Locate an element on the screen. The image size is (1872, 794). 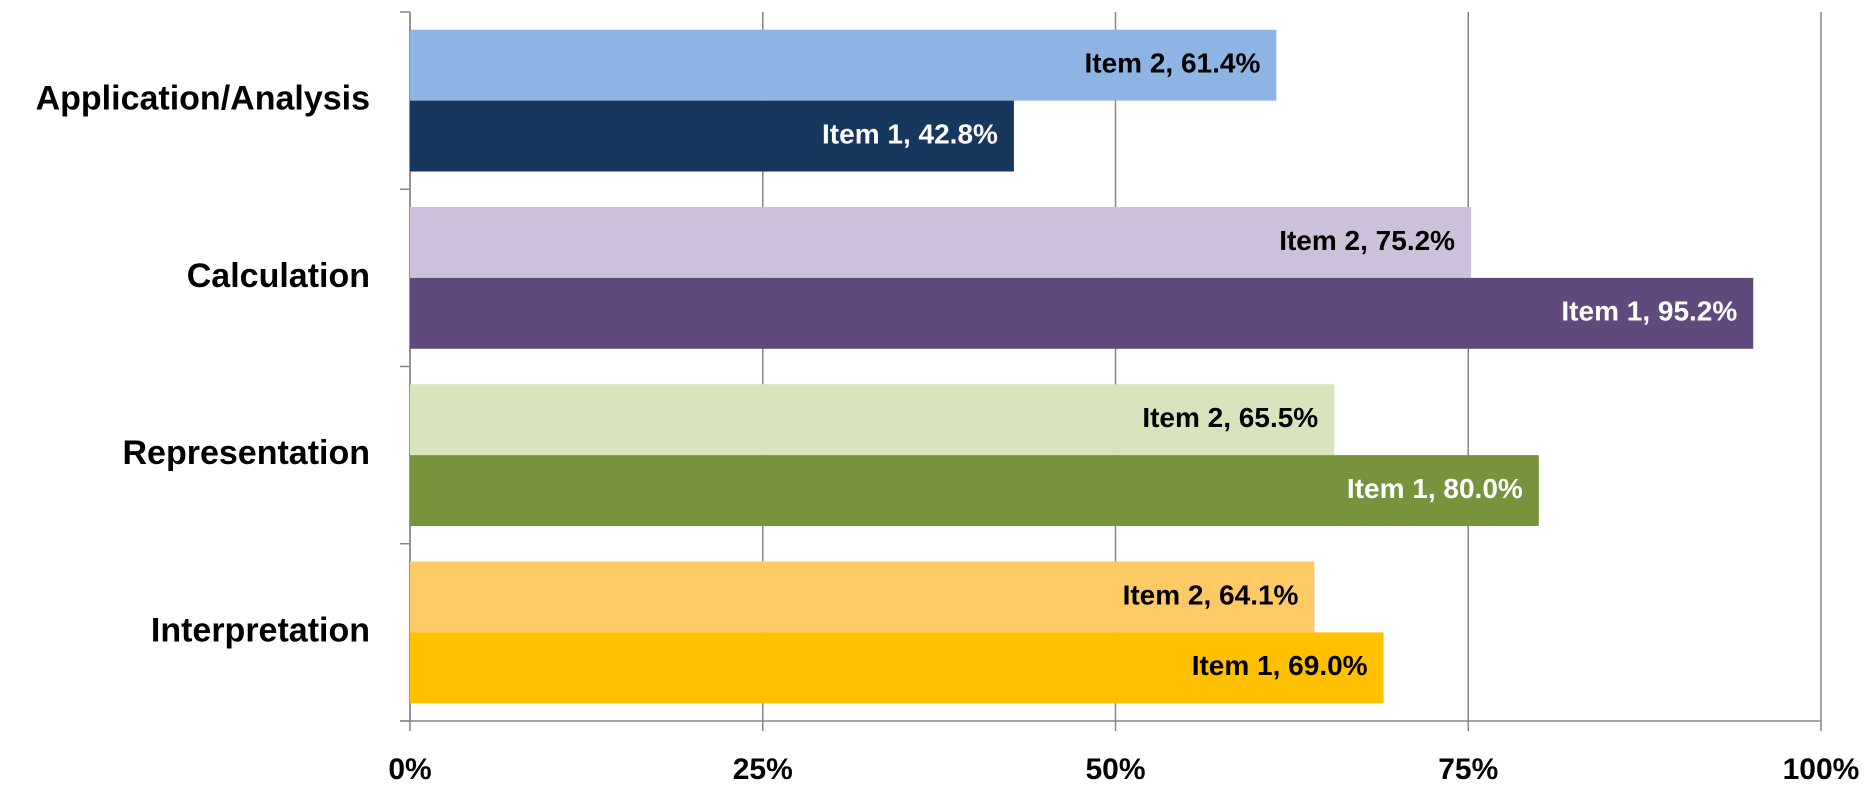
data-label: Item 2, 61.4% is located at coordinates (1172, 63).